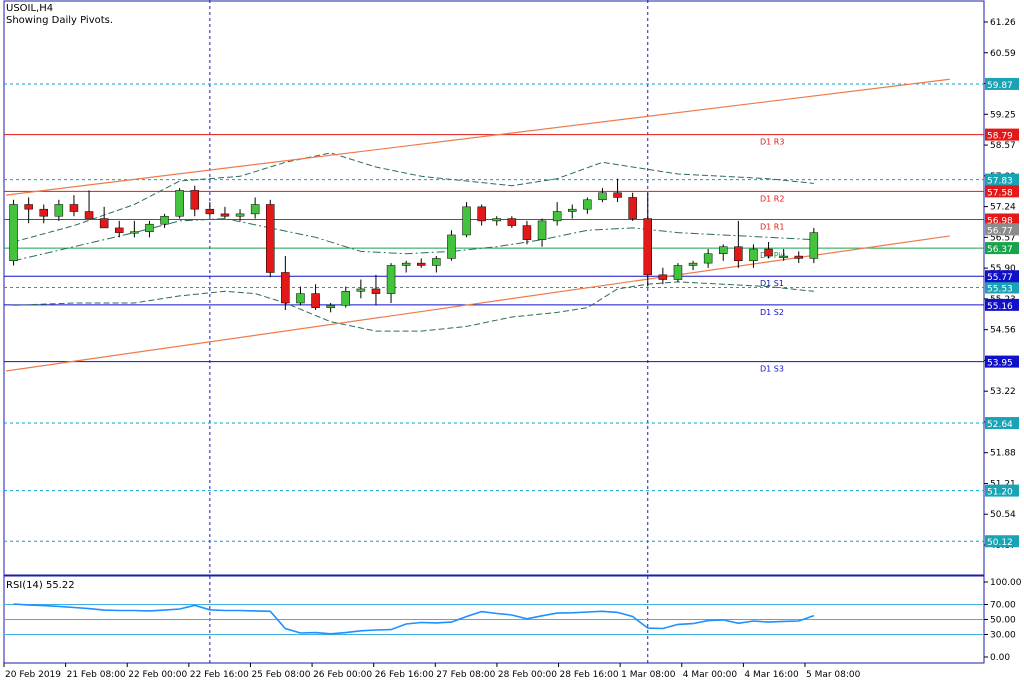  Describe the element at coordinates (96, 675) in the screenshot. I see `time-axis-label: 21 Feb 08:00` at that location.